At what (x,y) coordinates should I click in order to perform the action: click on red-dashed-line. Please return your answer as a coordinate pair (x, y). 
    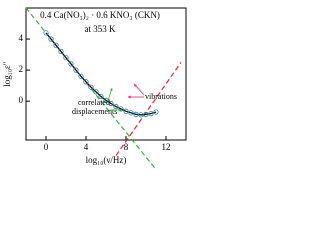
    Looking at the image, I should click on (148, 109).